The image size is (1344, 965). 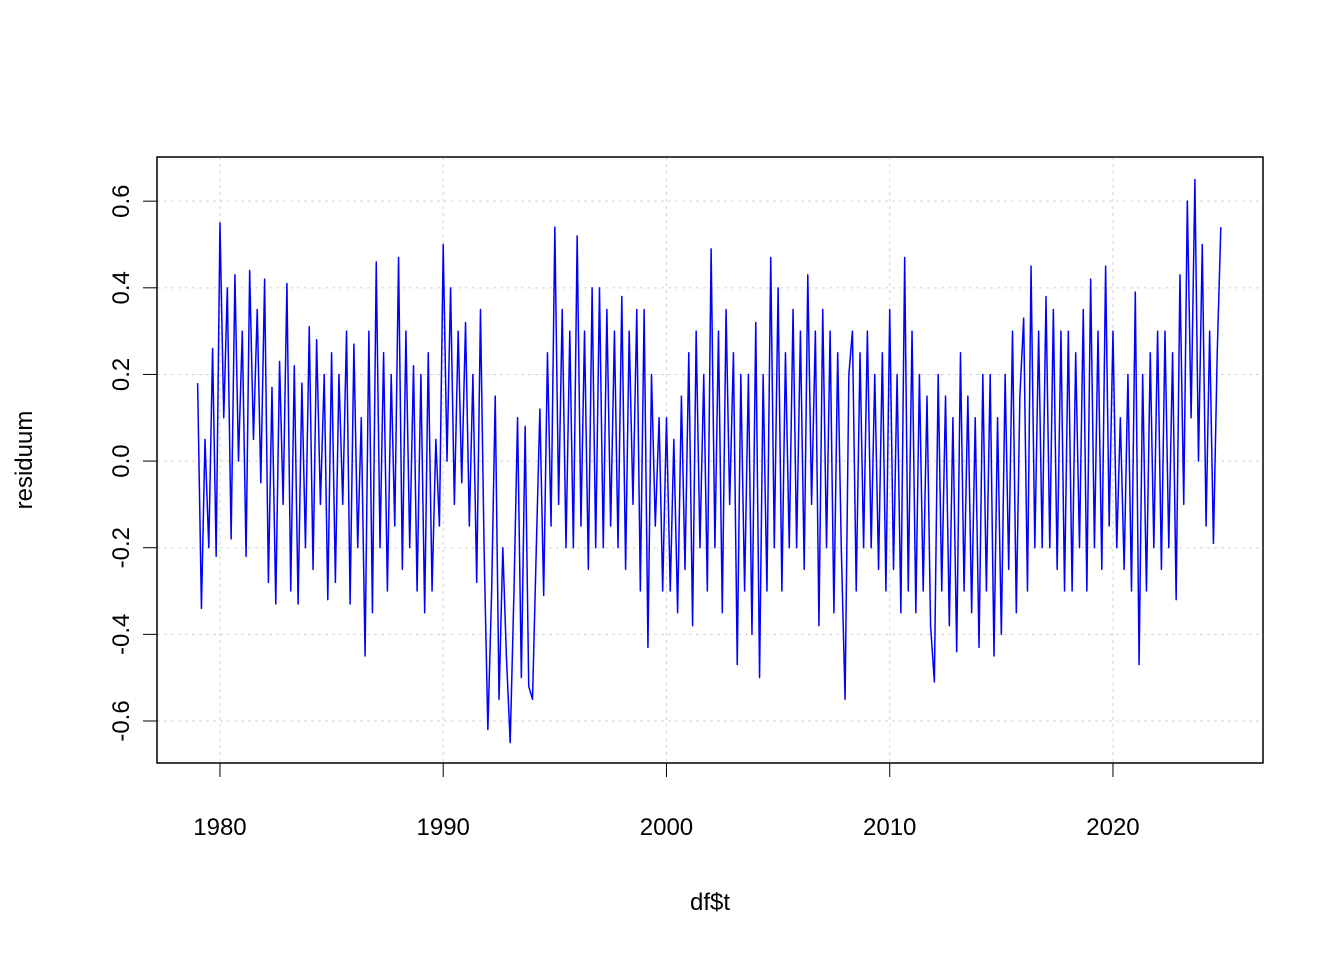 What do you see at coordinates (219, 827) in the screenshot?
I see `x-tick-label: 1980` at bounding box center [219, 827].